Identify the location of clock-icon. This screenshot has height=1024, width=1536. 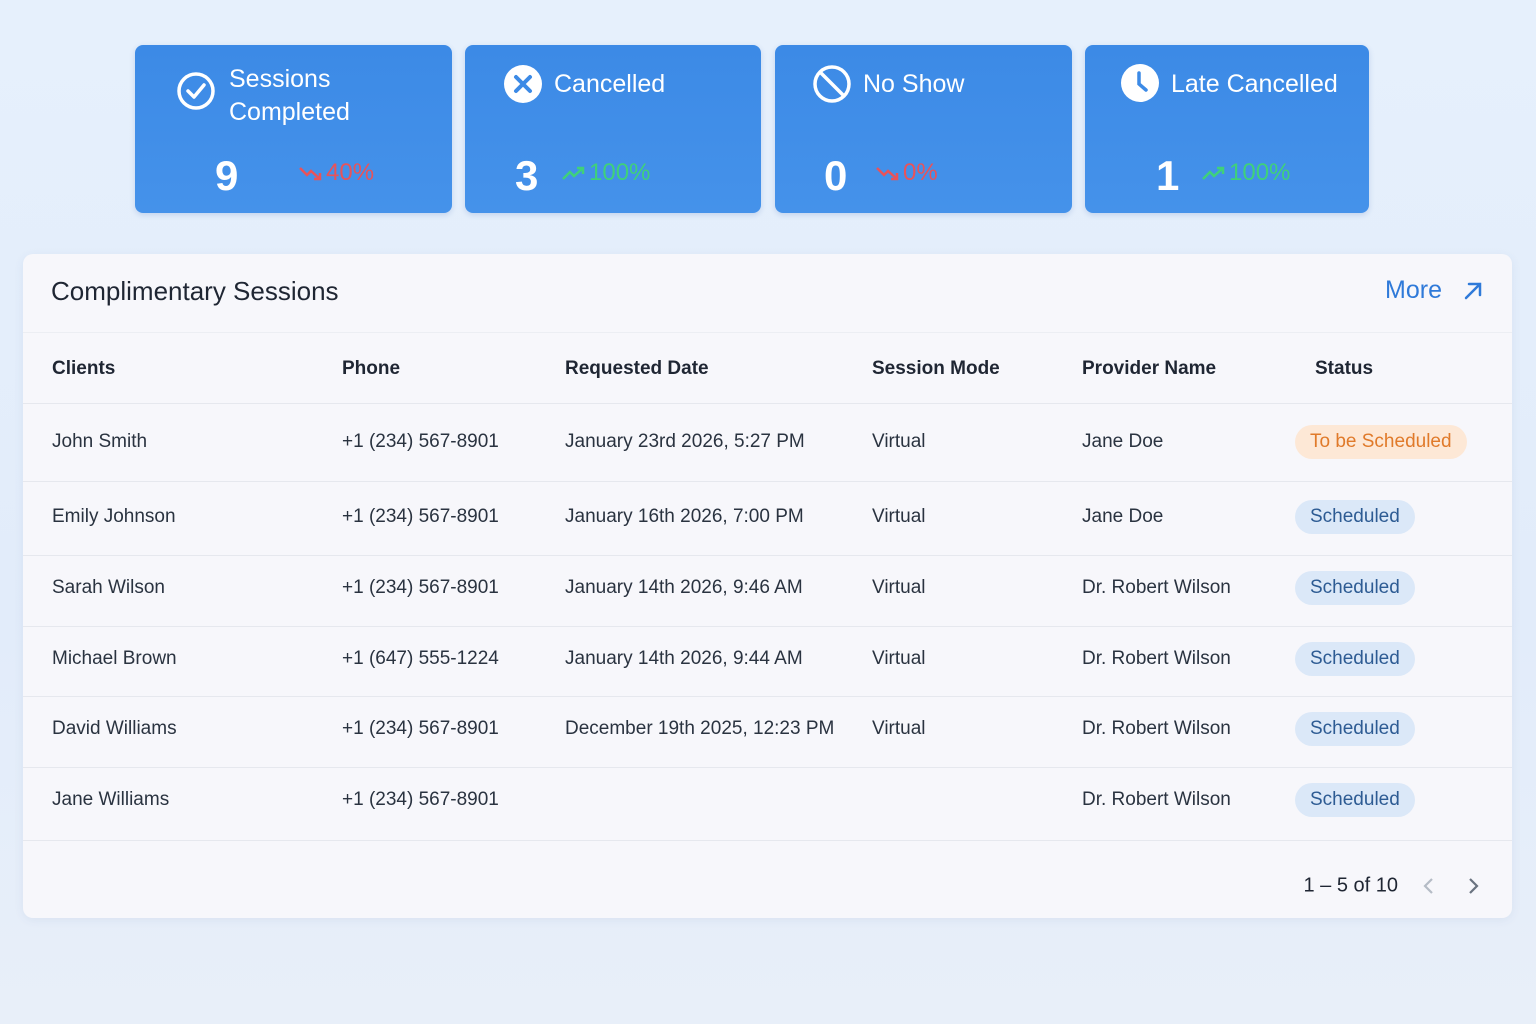
(1140, 83).